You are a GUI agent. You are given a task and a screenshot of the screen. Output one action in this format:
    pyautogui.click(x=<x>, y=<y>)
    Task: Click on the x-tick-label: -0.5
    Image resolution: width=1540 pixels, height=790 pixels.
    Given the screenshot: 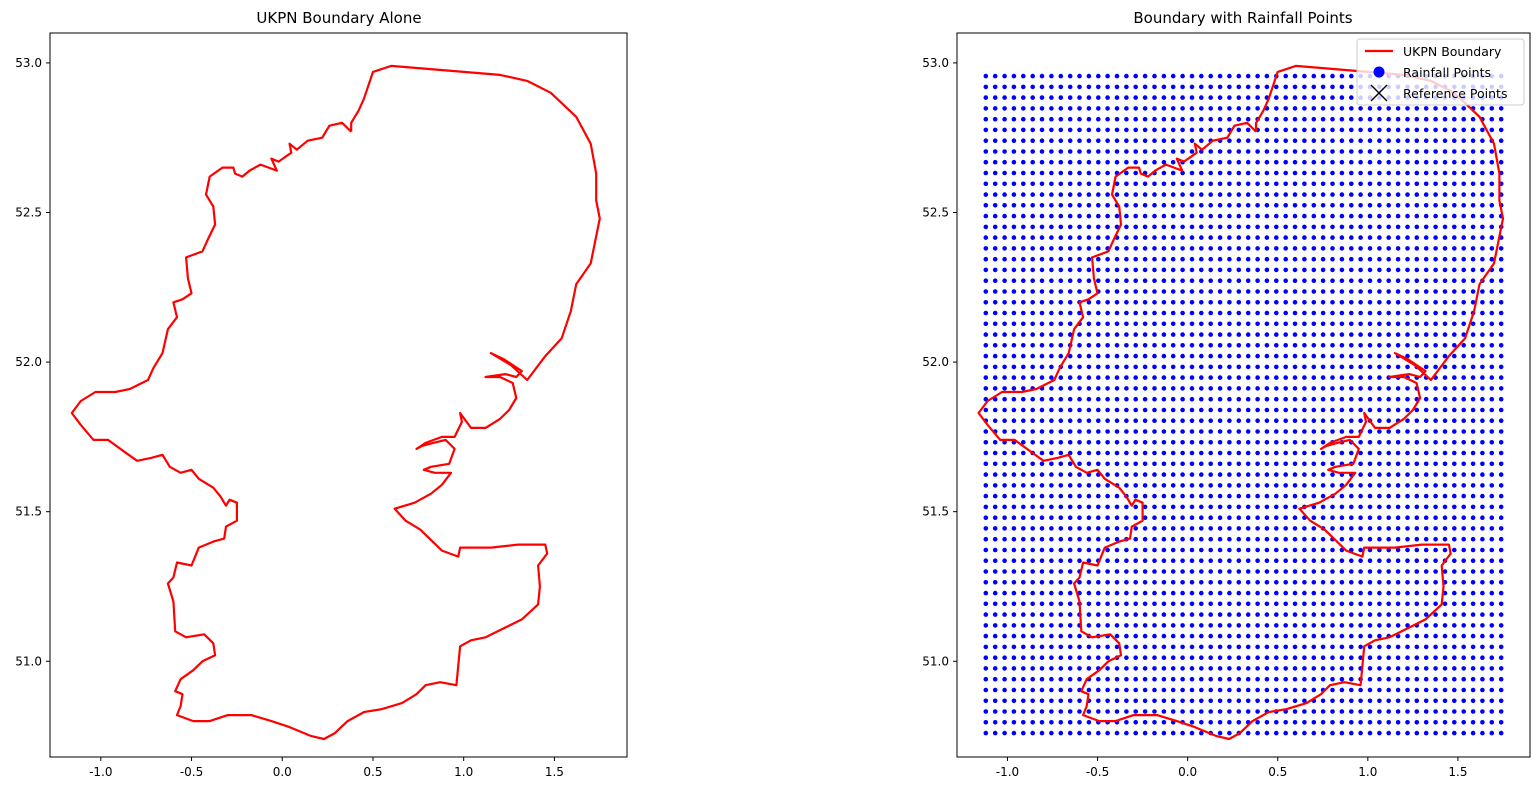 What is the action you would take?
    pyautogui.click(x=191, y=772)
    